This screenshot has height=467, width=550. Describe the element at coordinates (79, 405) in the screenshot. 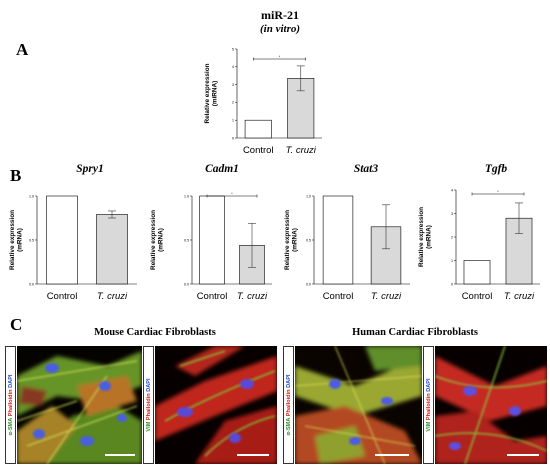

I see `micrograph-mouse-asma` at that location.